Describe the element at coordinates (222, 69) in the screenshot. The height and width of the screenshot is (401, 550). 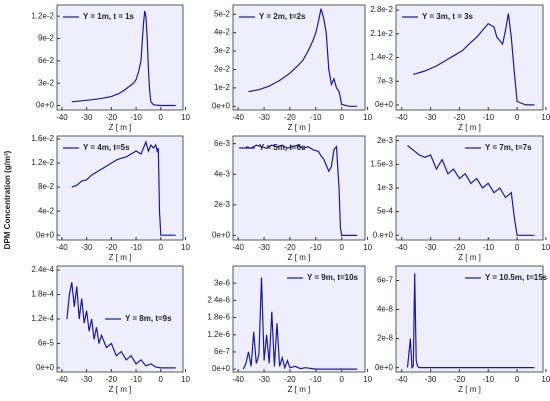
I see `y-tick-label: 2e-2` at that location.